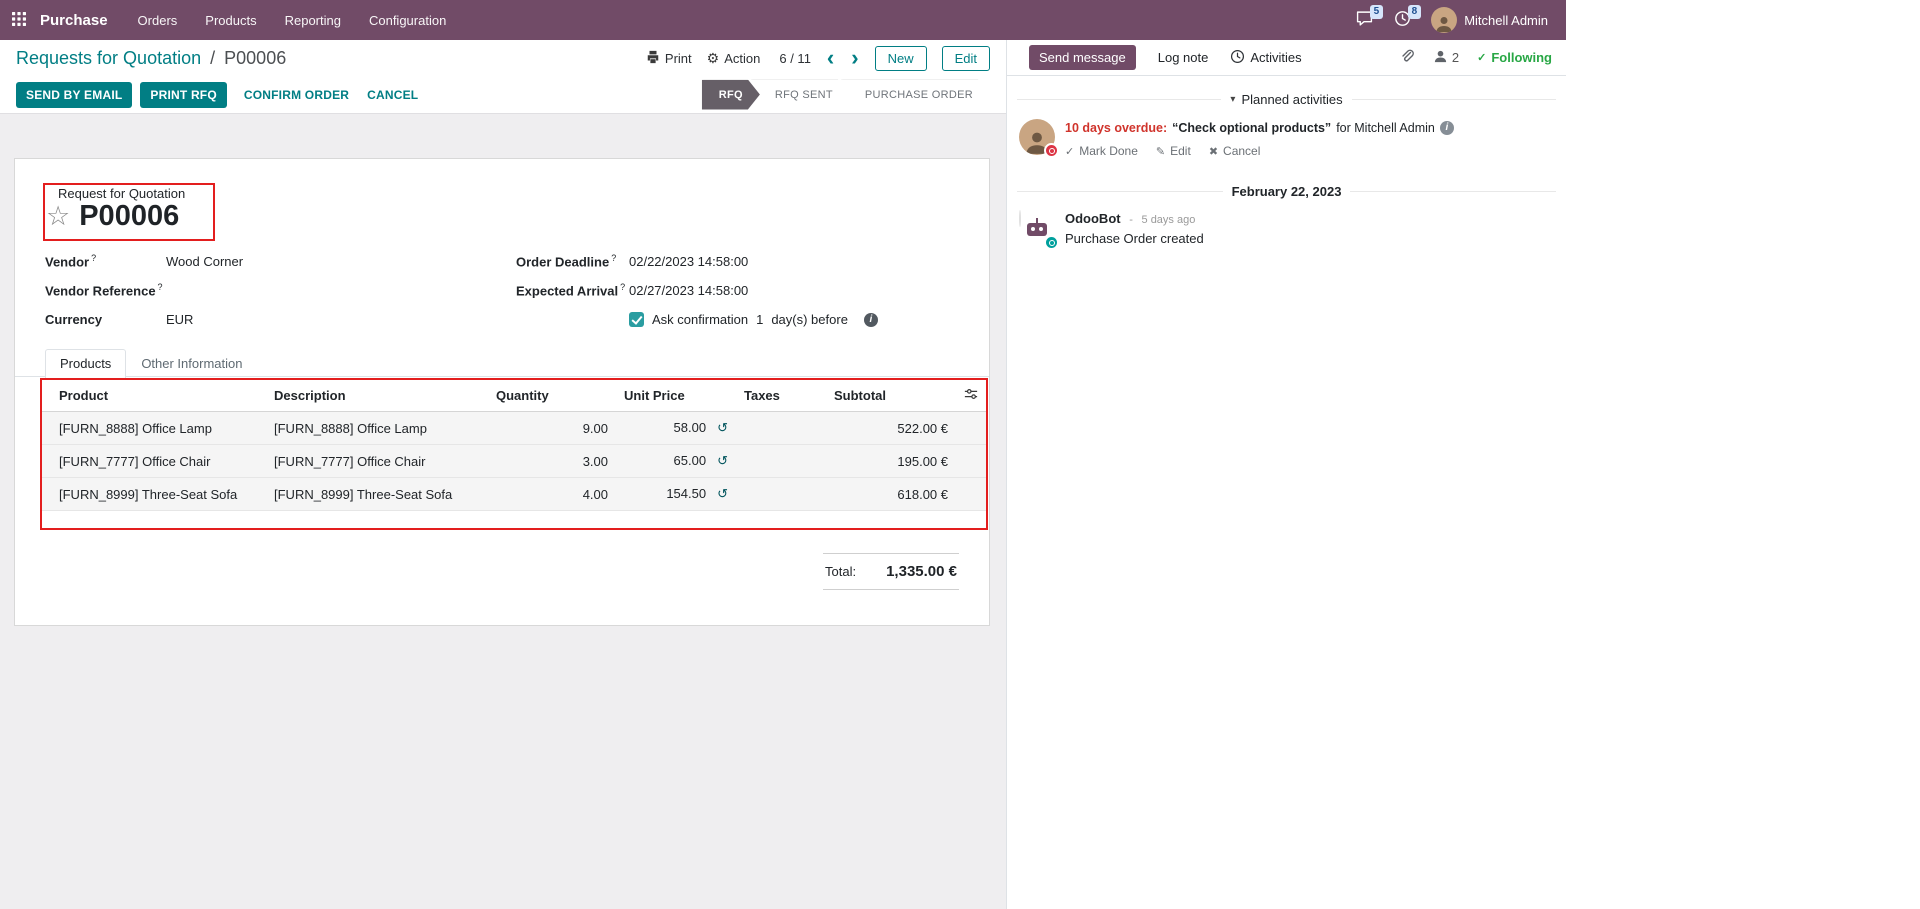  What do you see at coordinates (154, 461) in the screenshot?
I see `cell-product: [FURN_7777] Office Chair` at bounding box center [154, 461].